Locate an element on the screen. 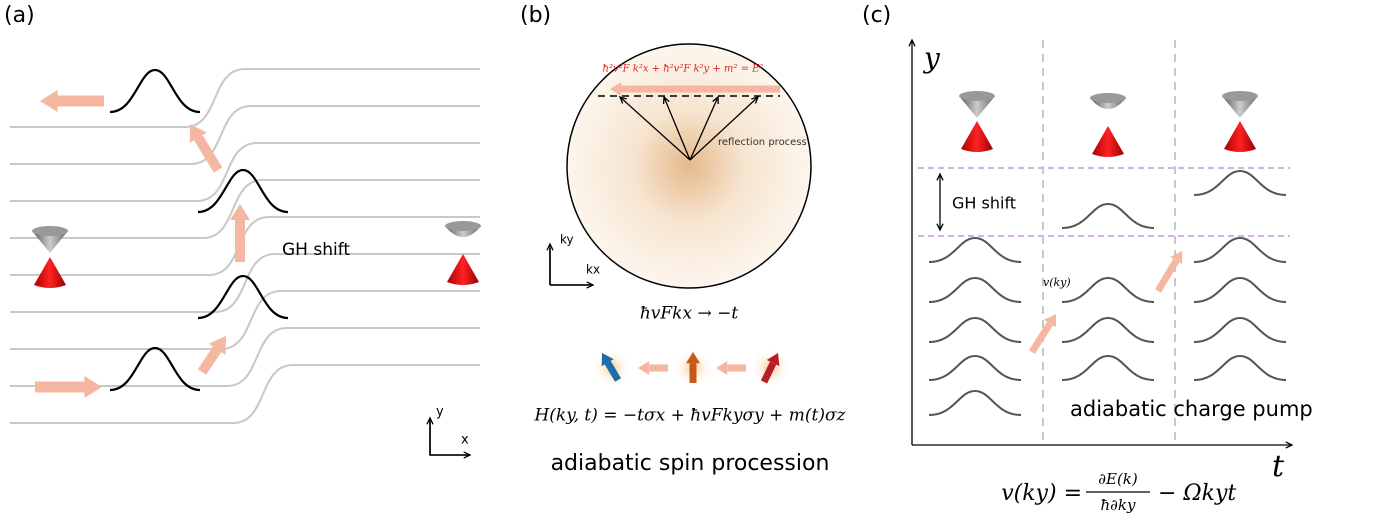  annotation: v(ky) is located at coordinates (1057, 282).